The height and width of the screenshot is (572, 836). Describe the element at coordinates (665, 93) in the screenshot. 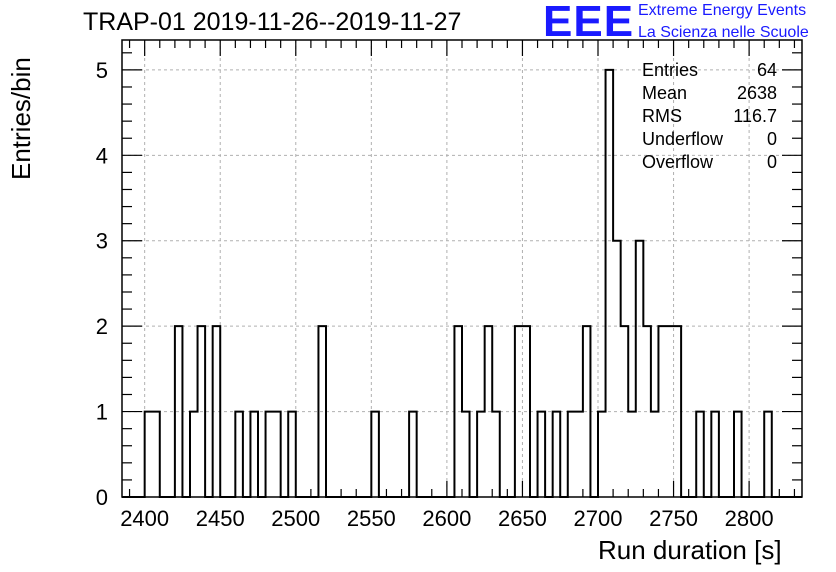

I see `stat-label: Mean` at that location.